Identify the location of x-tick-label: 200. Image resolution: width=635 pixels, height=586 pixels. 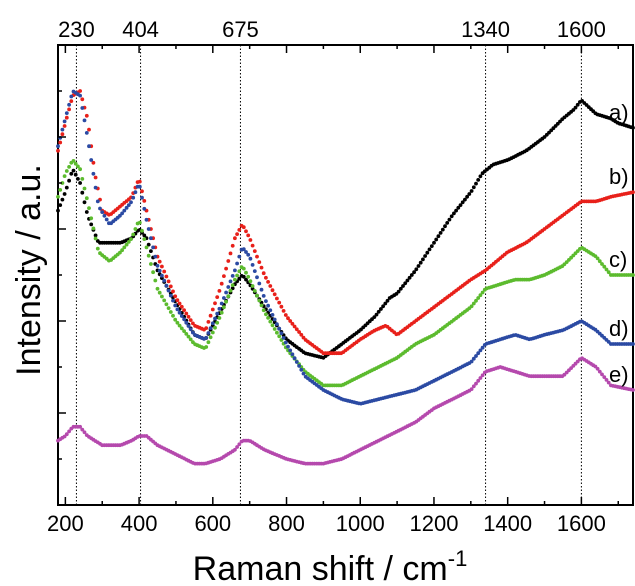
(65, 523).